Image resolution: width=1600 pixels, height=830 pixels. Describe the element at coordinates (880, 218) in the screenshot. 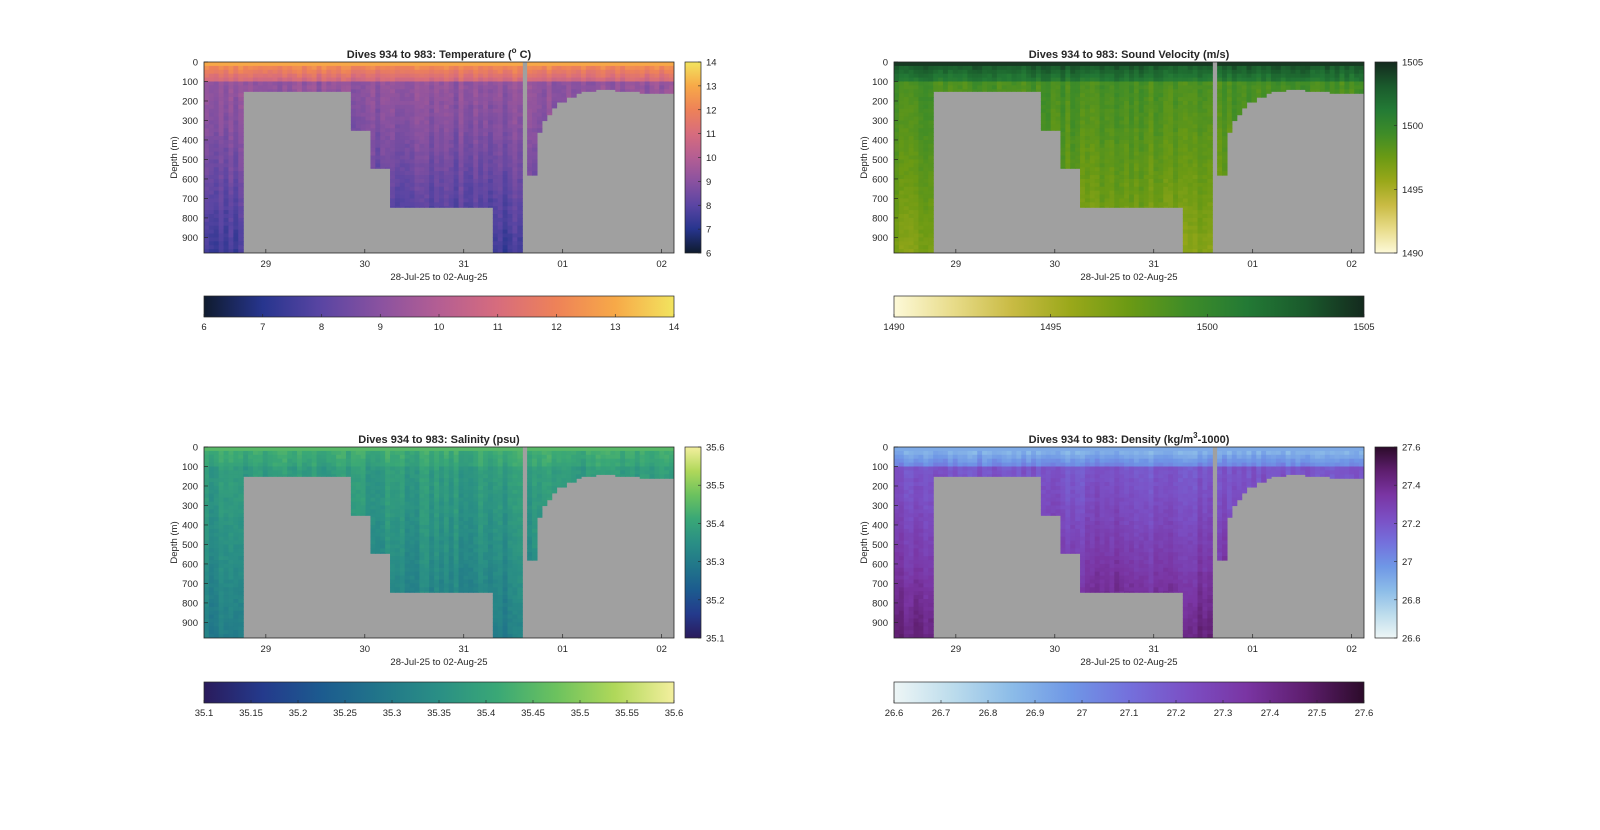

I see `y-tick-label: 800` at that location.